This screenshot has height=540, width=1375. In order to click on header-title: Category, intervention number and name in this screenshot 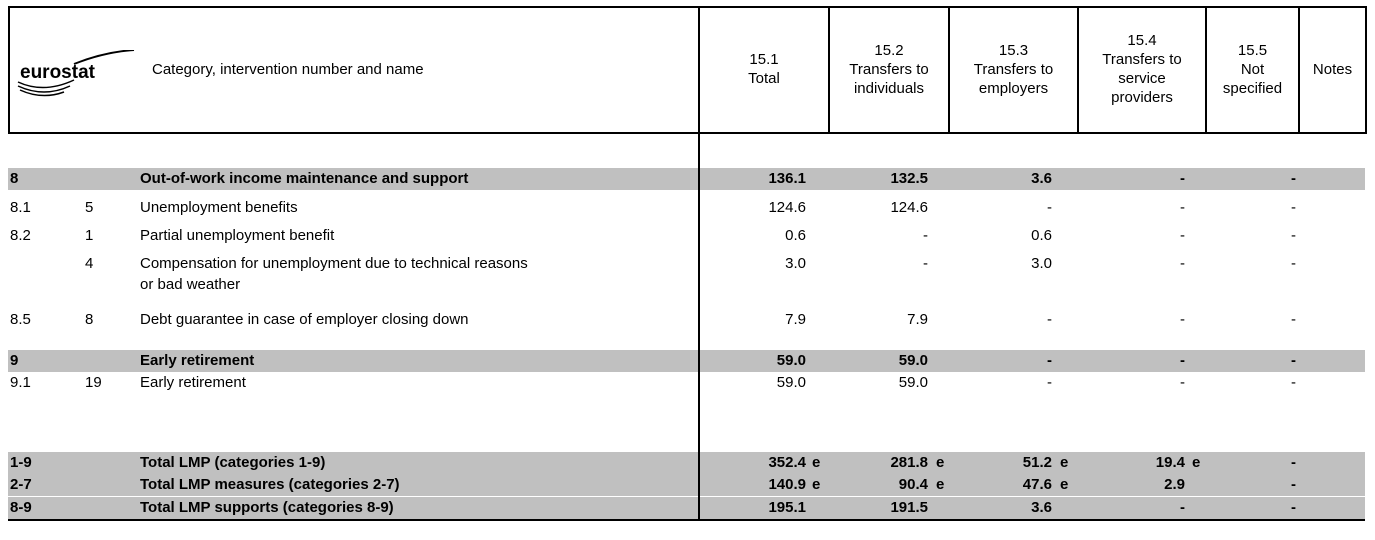, I will do `click(288, 69)`.